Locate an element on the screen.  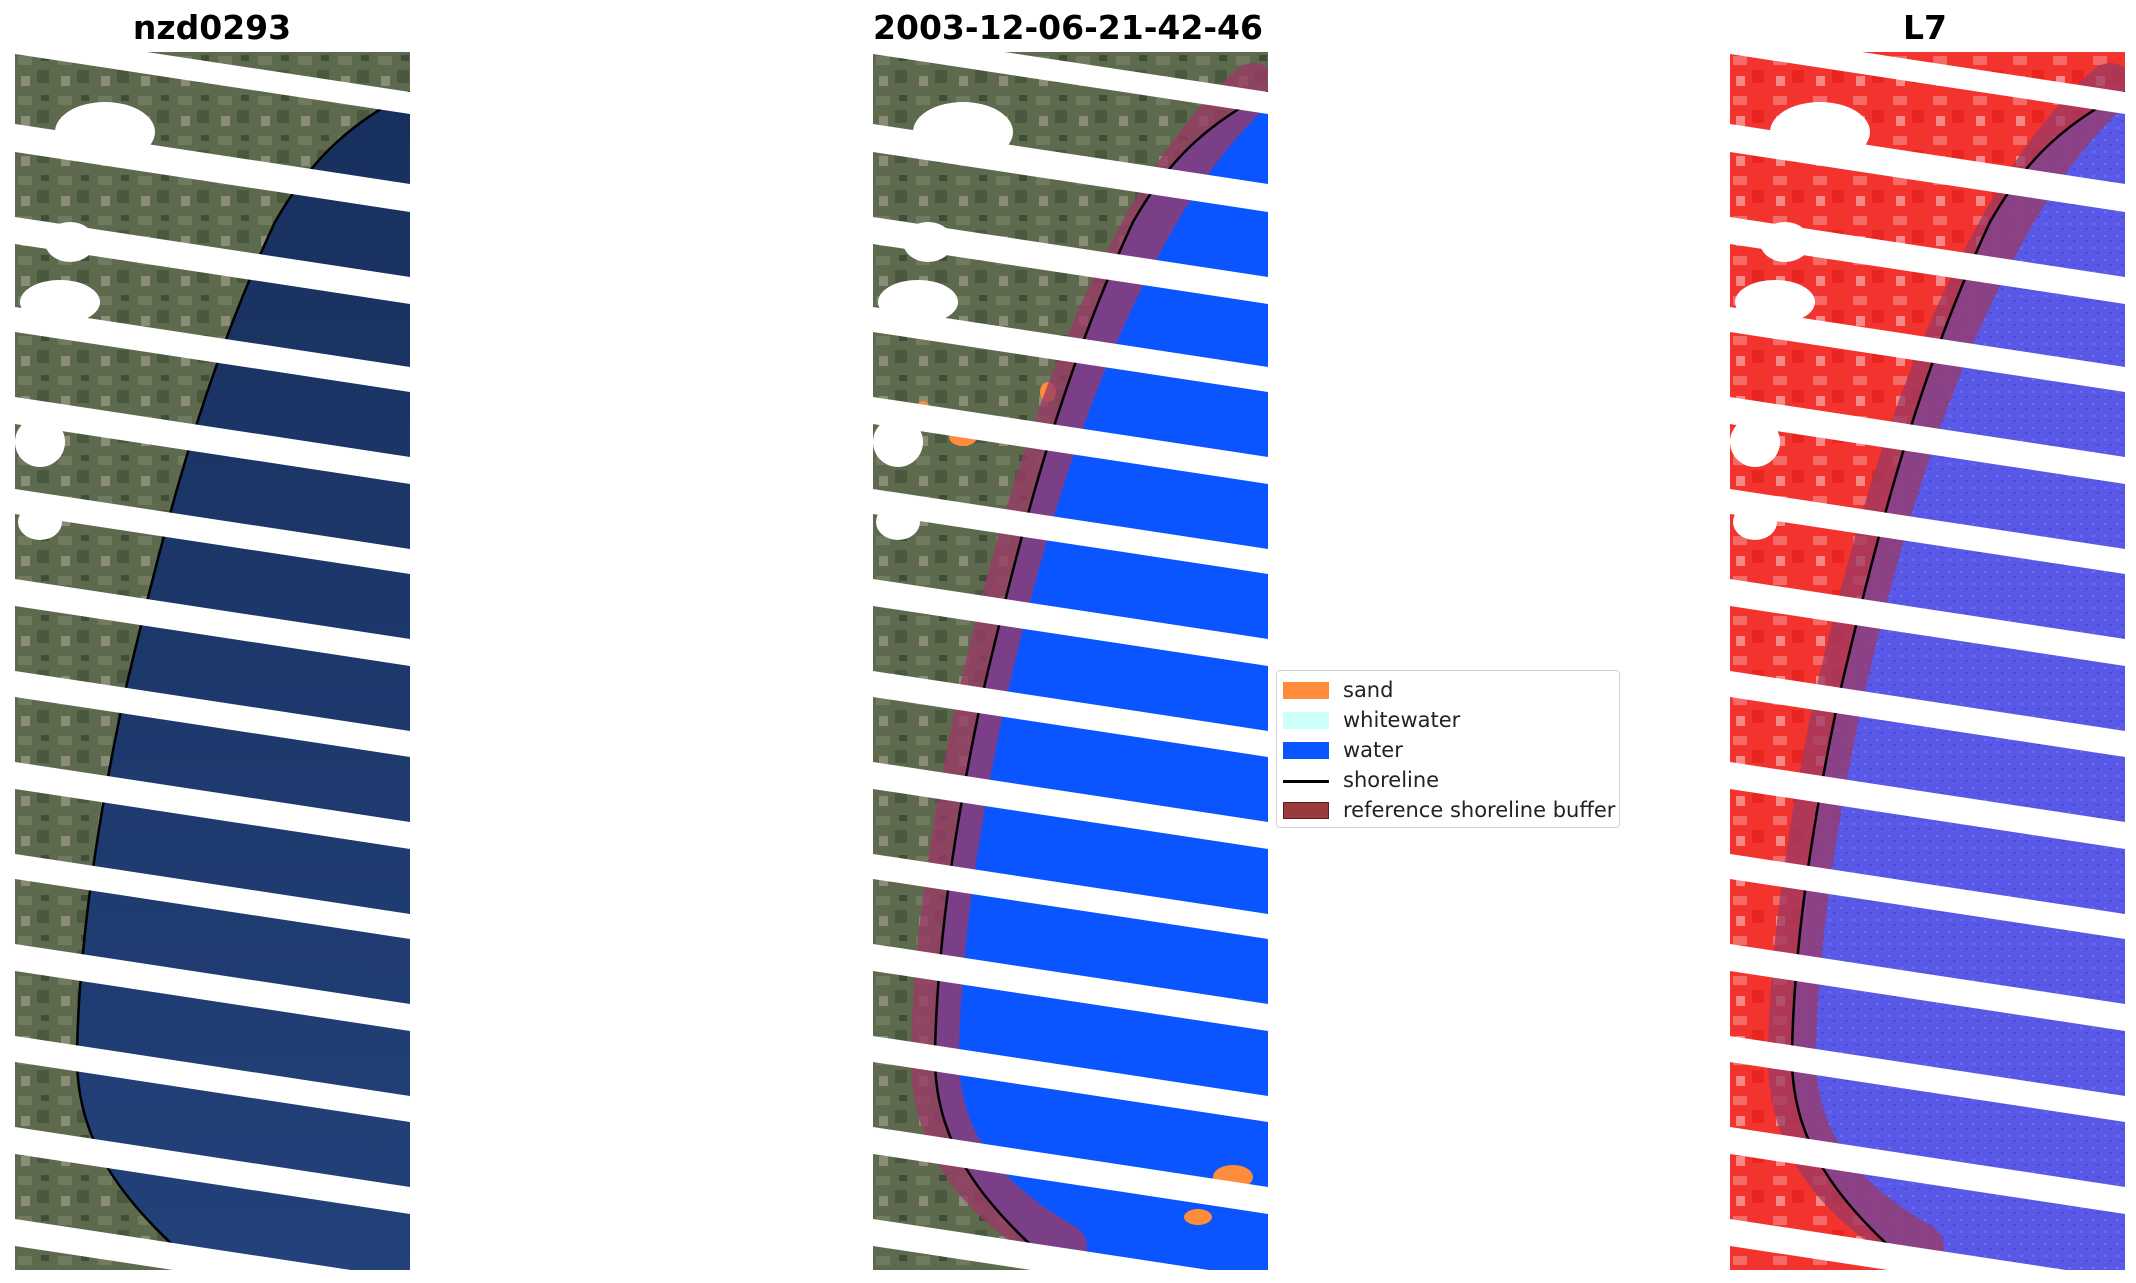
legend-label: shoreline is located at coordinates (1391, 780).